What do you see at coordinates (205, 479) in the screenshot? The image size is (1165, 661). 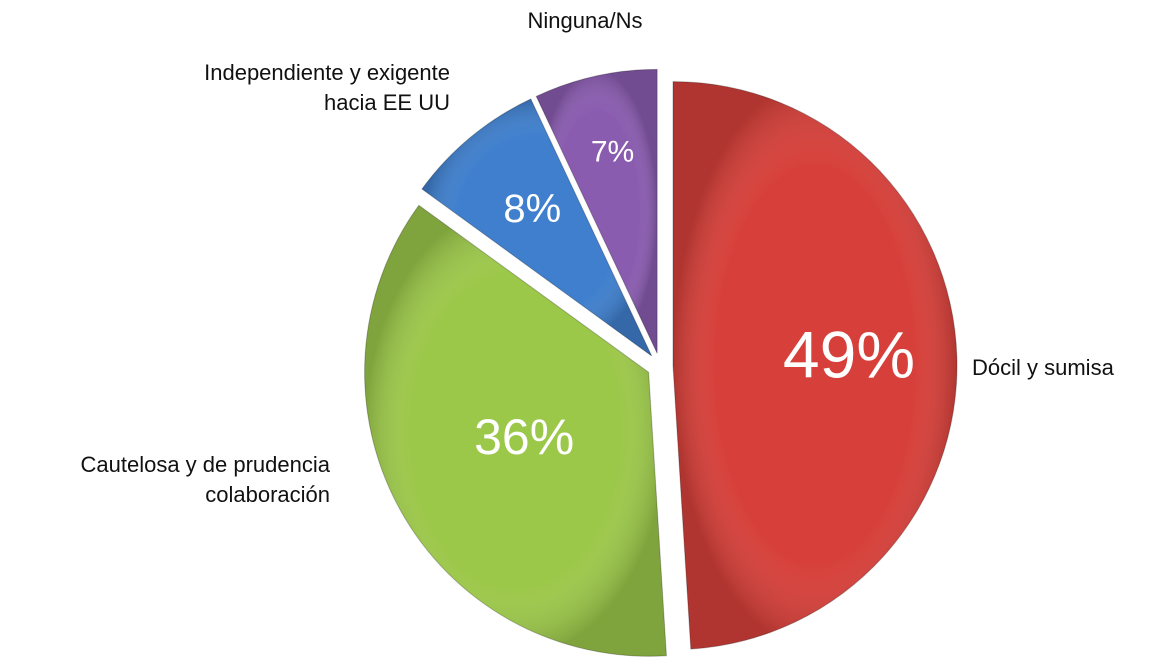 I see `category-label: Cautelosa y de prudencia colaboración` at bounding box center [205, 479].